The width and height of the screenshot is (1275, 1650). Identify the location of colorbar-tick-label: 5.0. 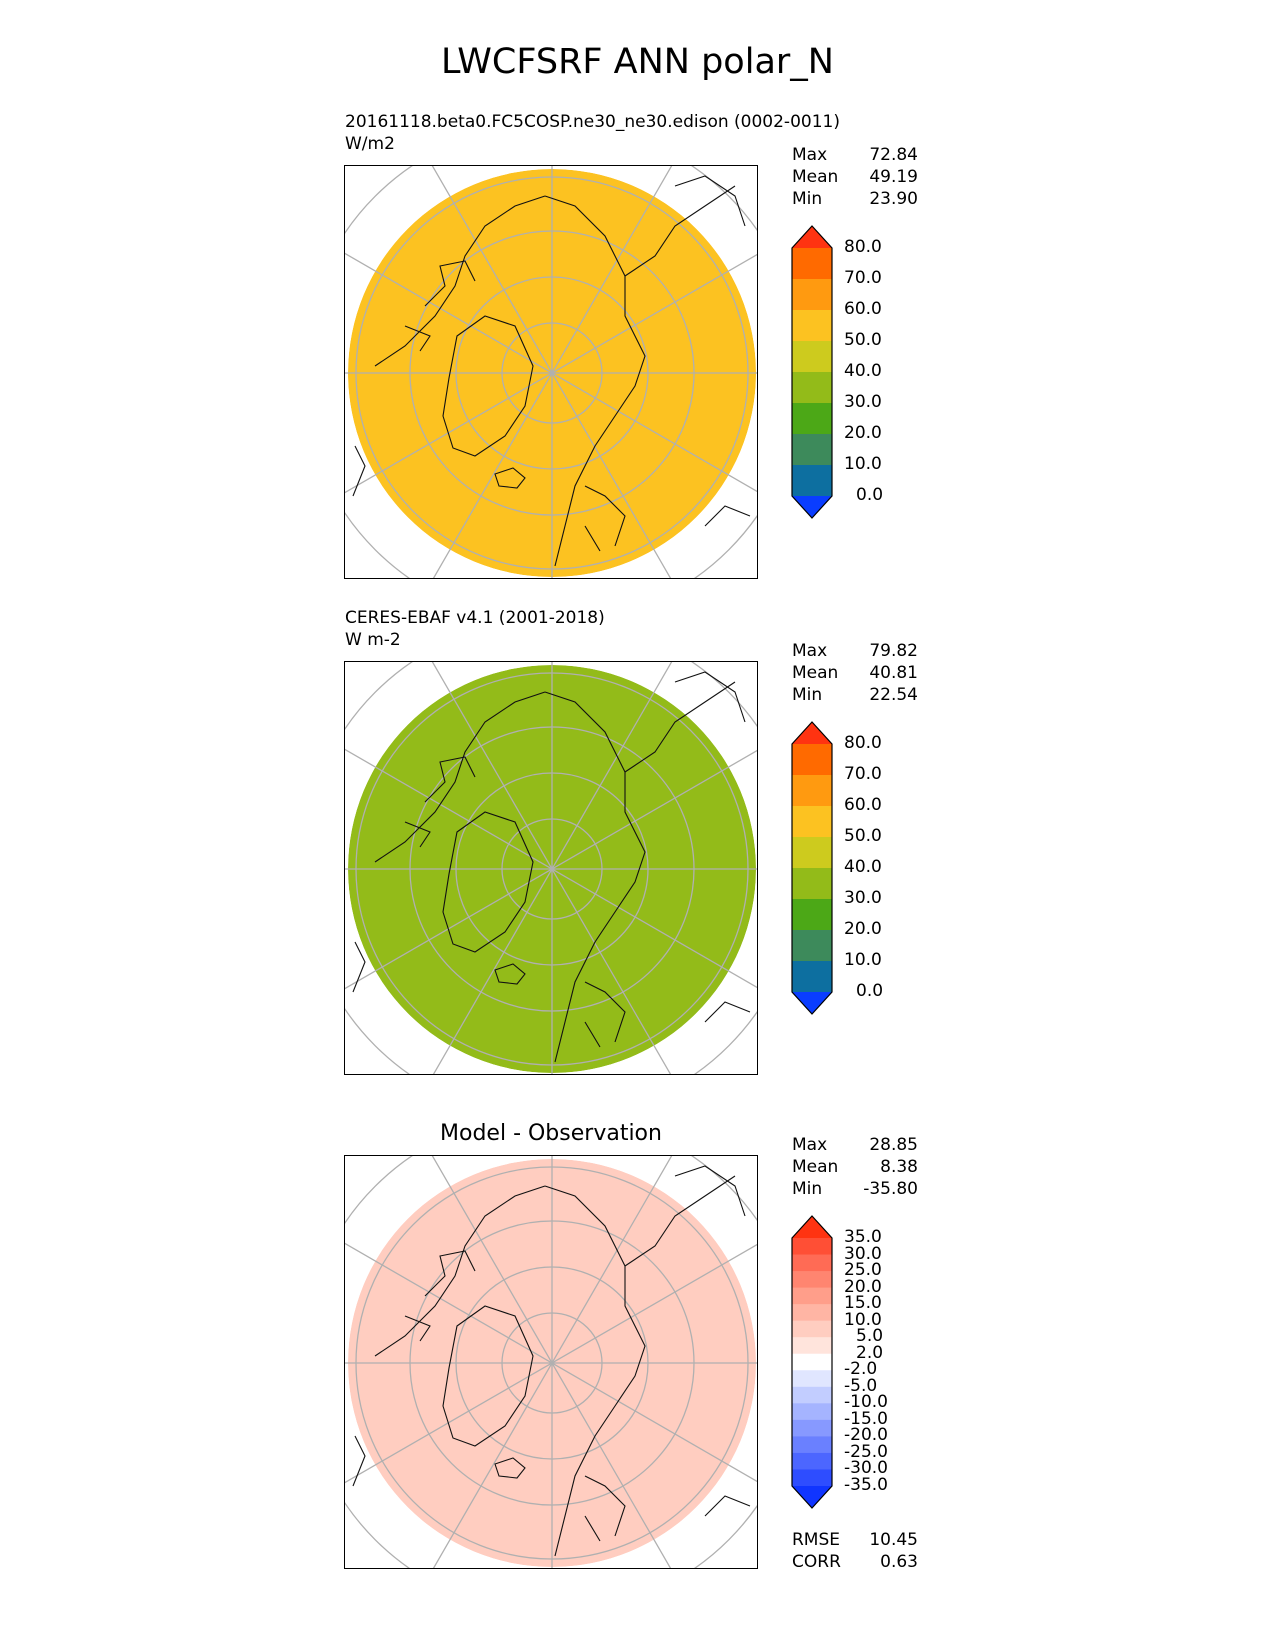
(870, 1336).